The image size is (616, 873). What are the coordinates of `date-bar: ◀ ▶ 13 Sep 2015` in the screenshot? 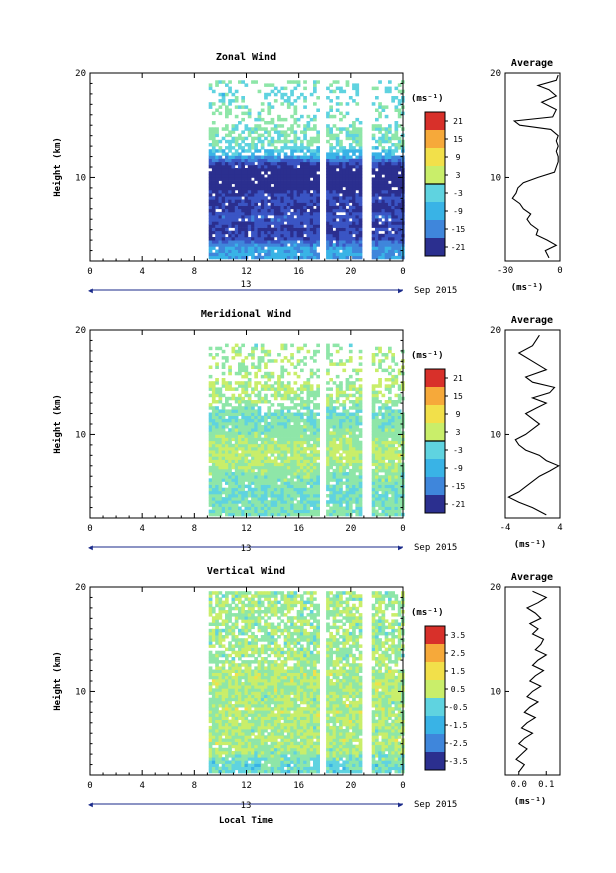 It's located at (272, 548).